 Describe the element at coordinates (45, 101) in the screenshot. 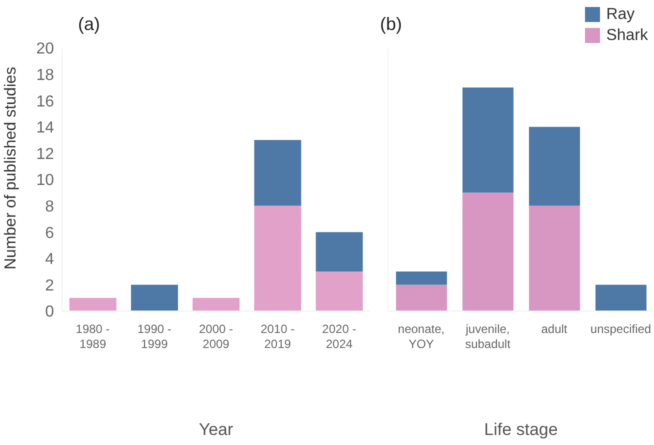

I see `y-tick-label: 16` at that location.